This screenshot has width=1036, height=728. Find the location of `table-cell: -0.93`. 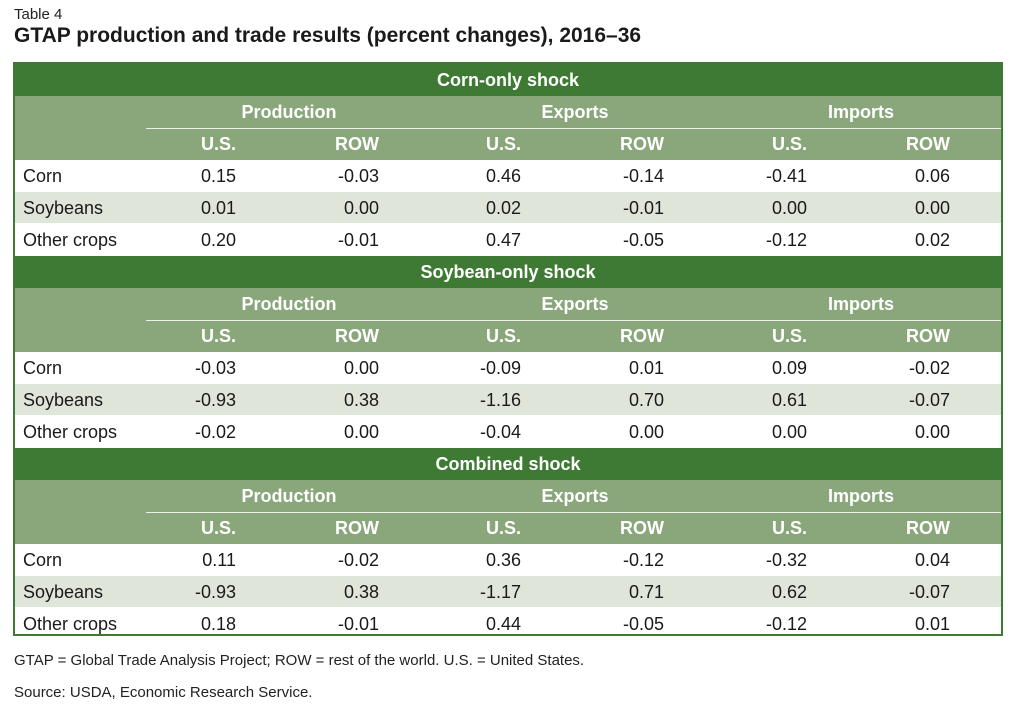

table-cell: -0.93 is located at coordinates (215, 592).